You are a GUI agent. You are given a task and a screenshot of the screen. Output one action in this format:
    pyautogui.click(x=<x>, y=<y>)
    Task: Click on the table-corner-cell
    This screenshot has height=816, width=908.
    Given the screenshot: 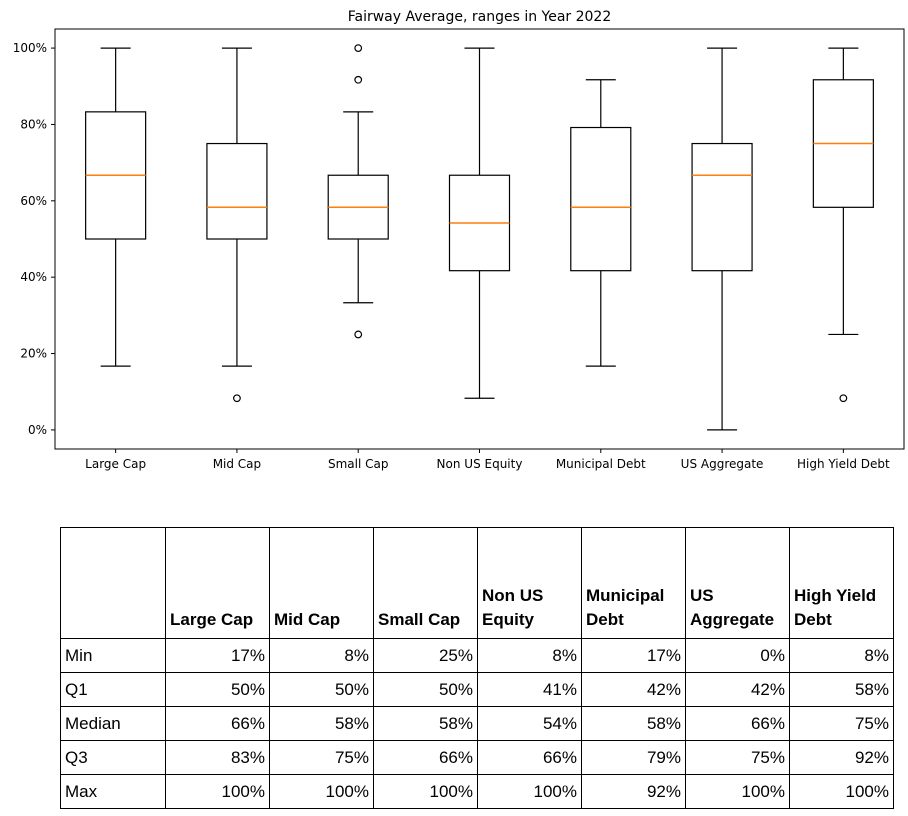 What is the action you would take?
    pyautogui.click(x=113, y=583)
    